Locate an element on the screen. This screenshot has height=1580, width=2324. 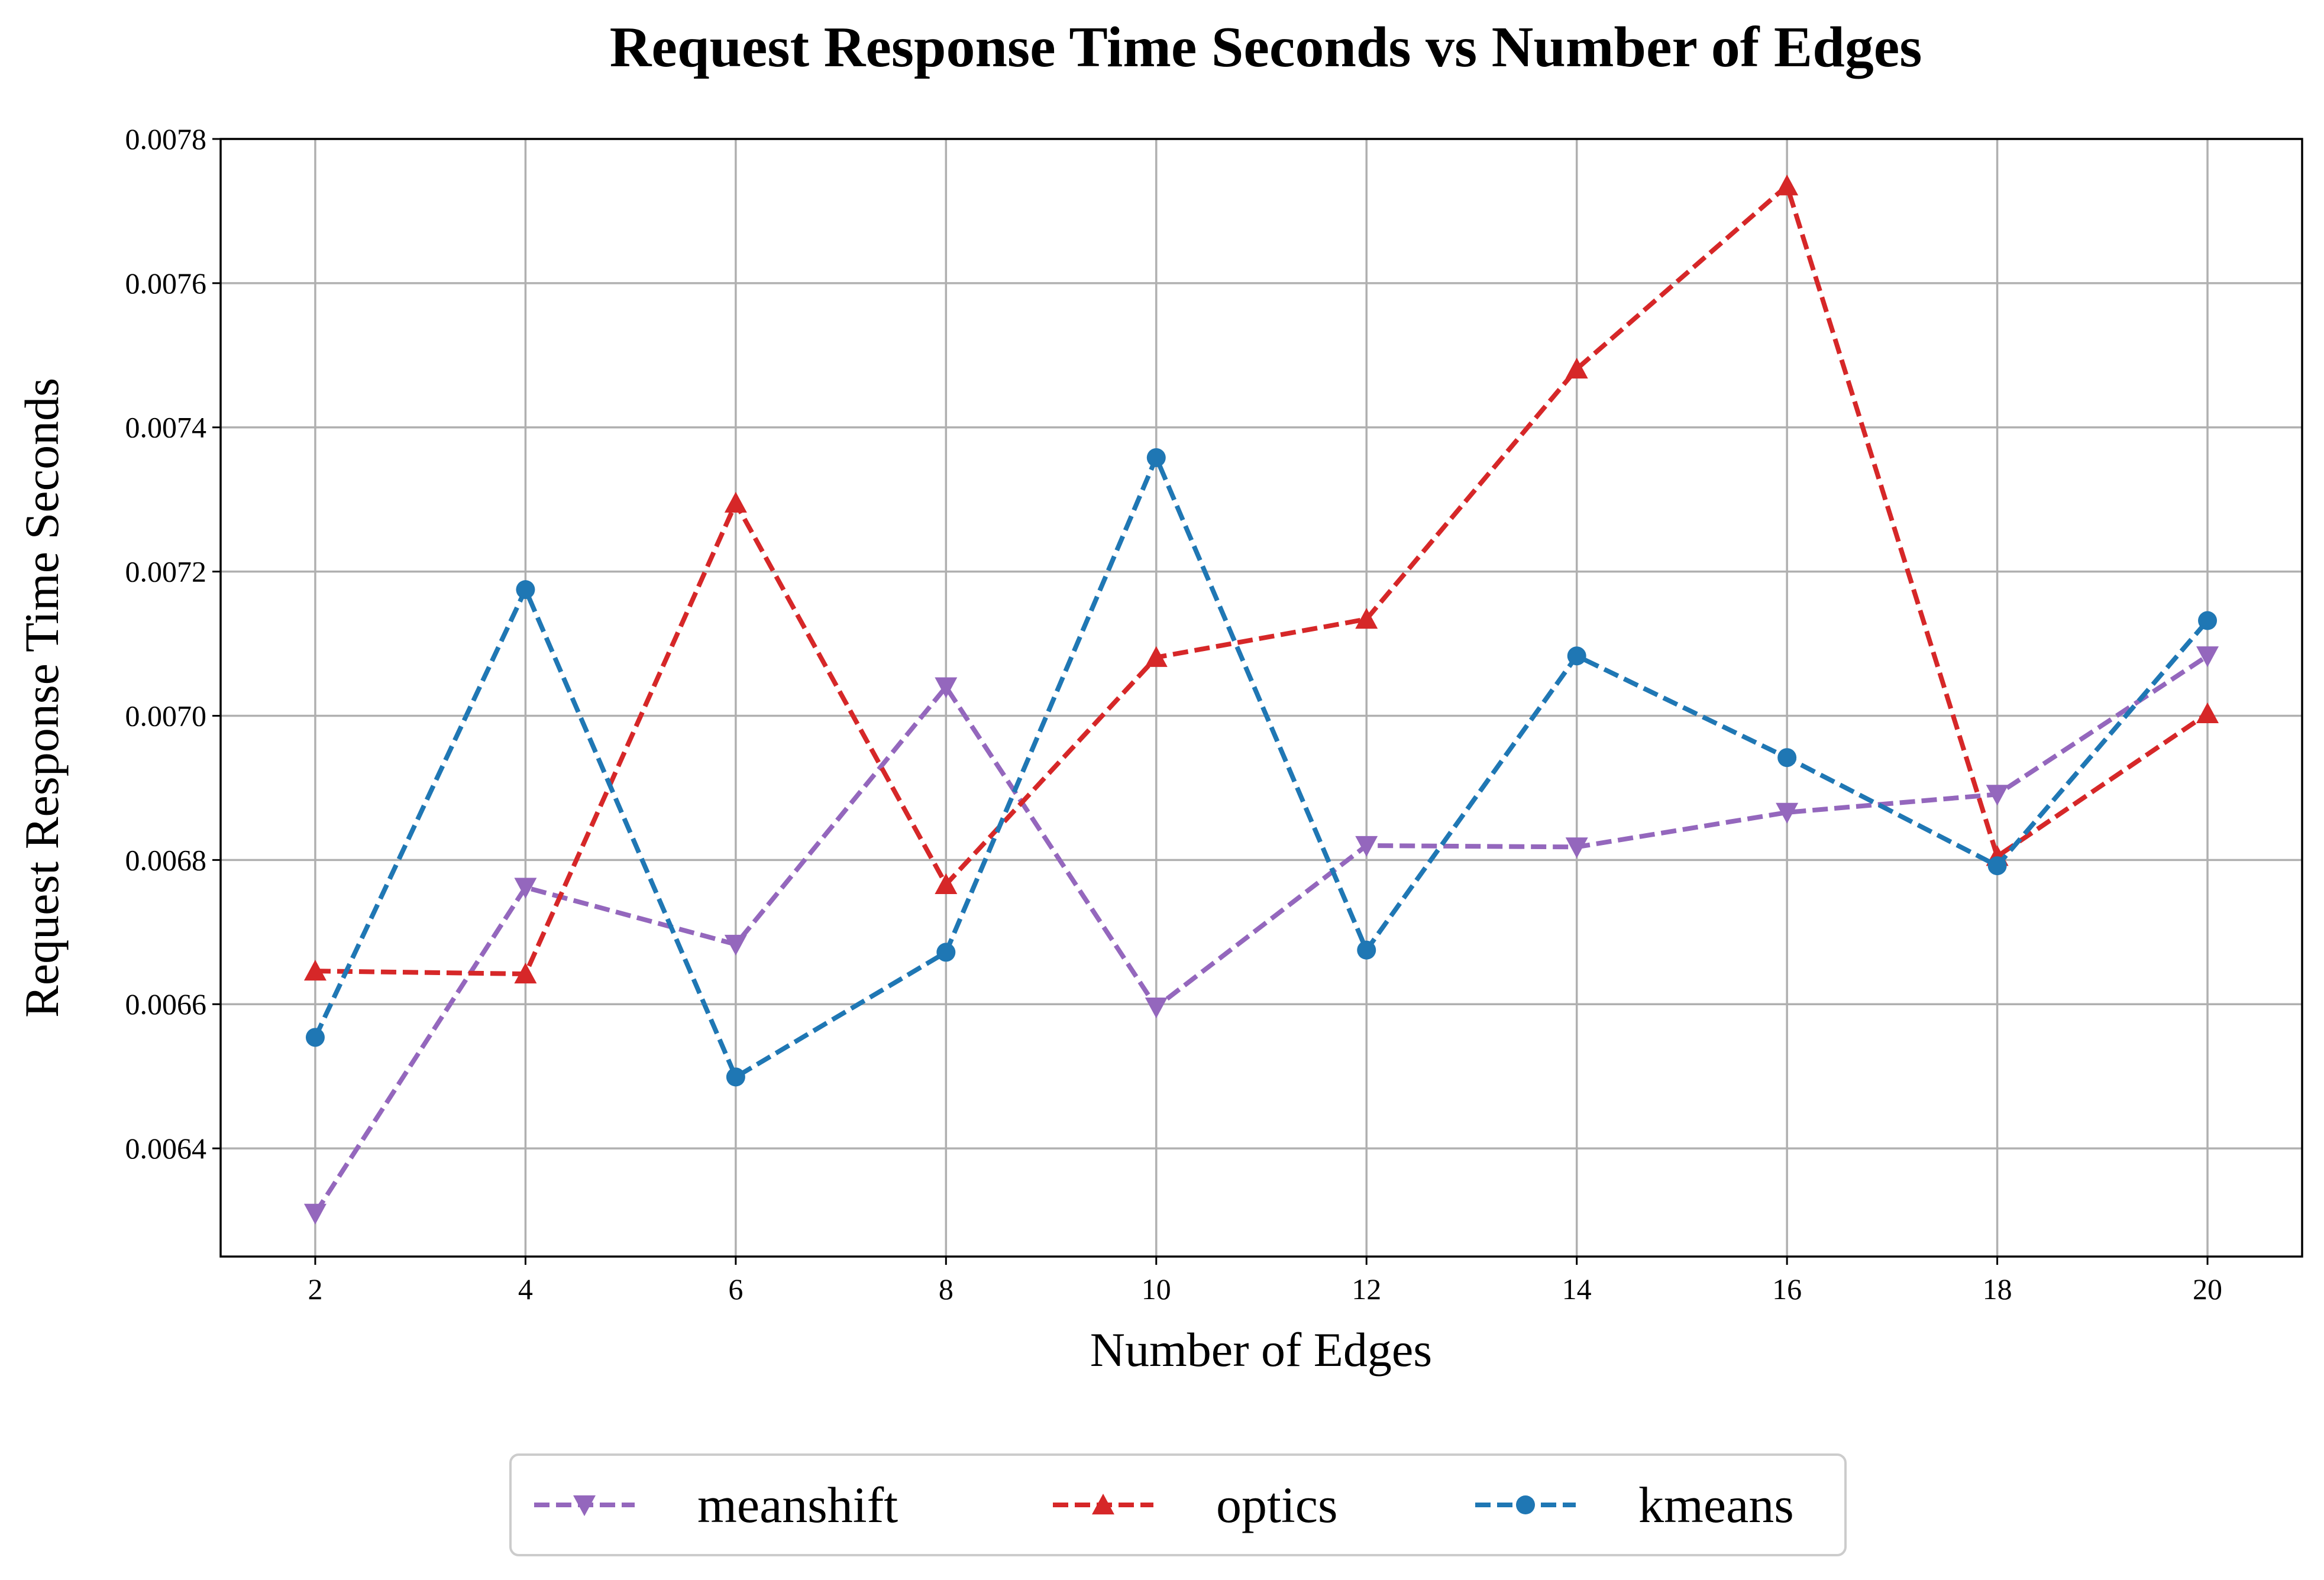
legend-item-kmeans: kmeans is located at coordinates (1634, 1505).